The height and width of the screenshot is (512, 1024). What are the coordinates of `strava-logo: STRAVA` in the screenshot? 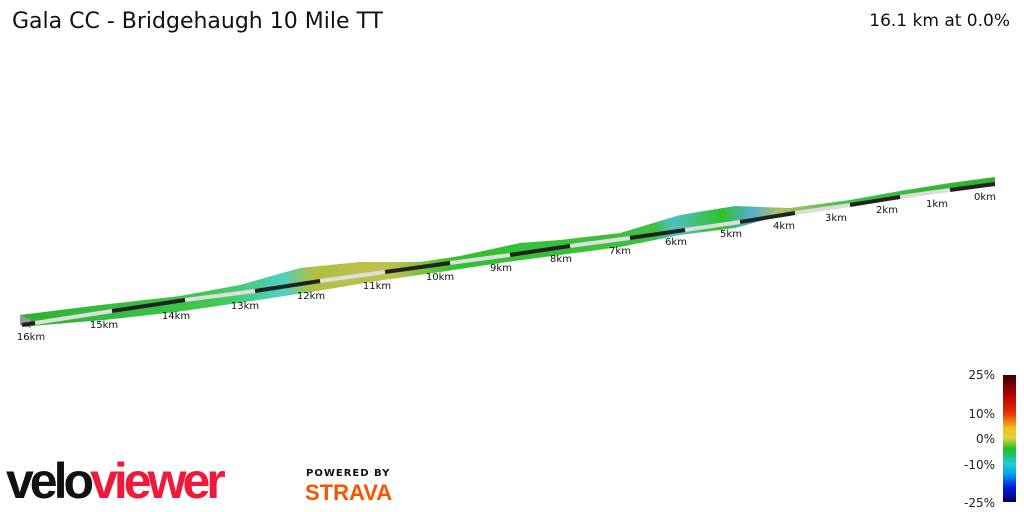 It's located at (349, 492).